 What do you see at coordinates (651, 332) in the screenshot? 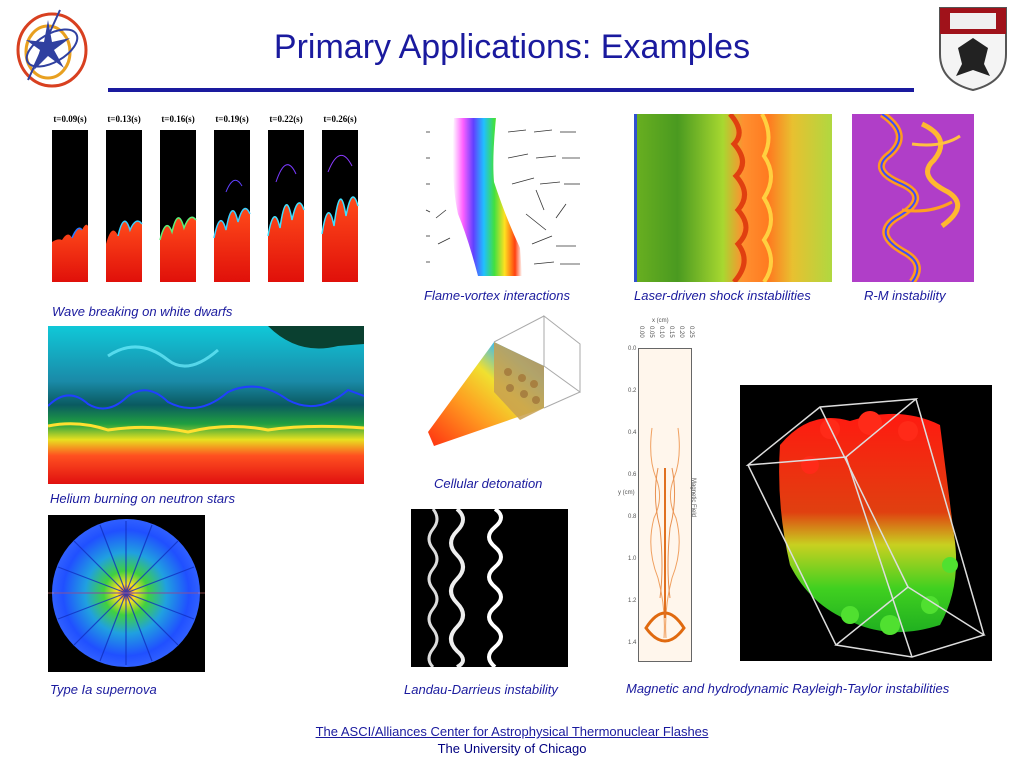
I see `mag-x-tick-2: 0.05` at bounding box center [651, 332].